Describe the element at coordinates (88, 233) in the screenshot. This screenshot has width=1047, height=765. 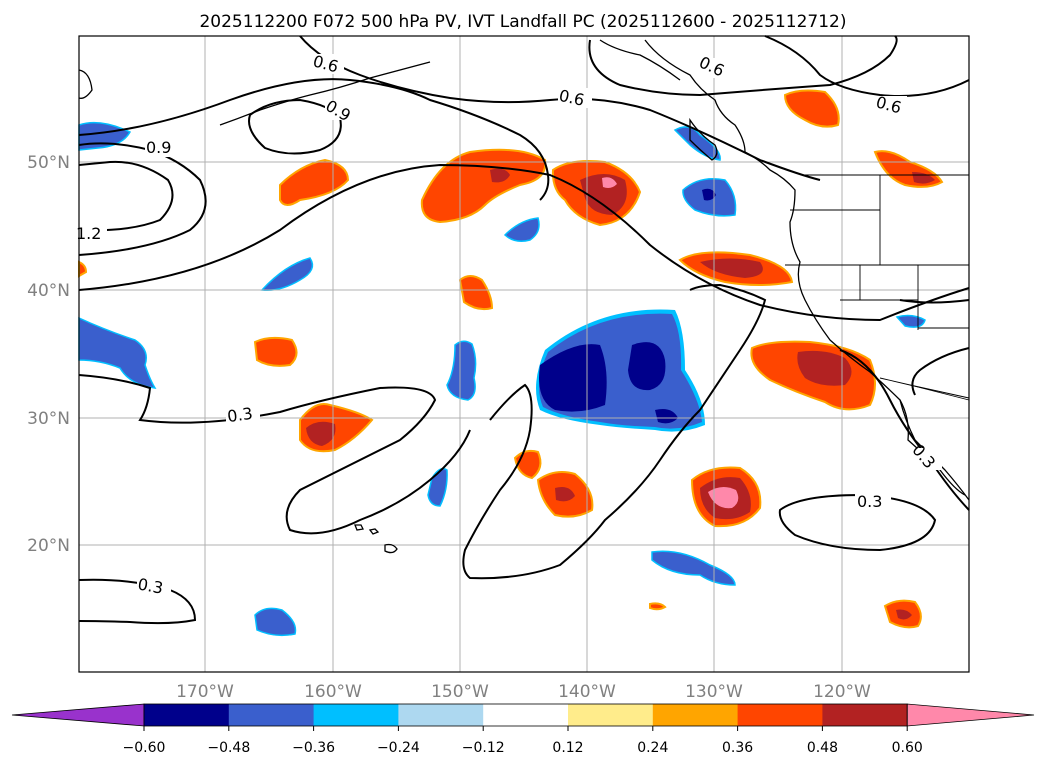
I see `contour-label: 1.2` at that location.